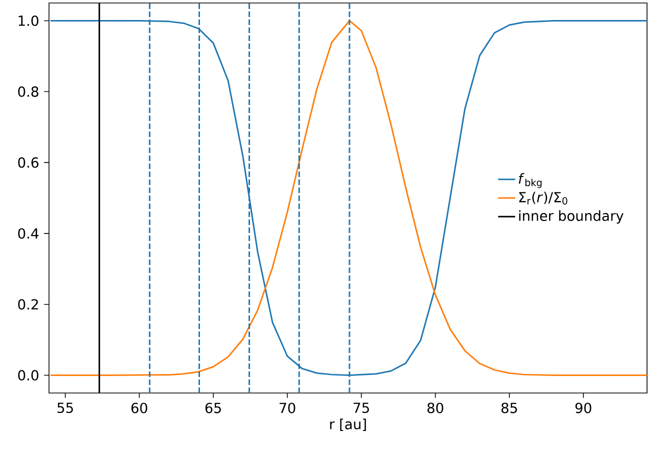 This screenshot has height=456, width=648. Describe the element at coordinates (530, 180) in the screenshot. I see `legend-label: f$_{bkg}$` at that location.